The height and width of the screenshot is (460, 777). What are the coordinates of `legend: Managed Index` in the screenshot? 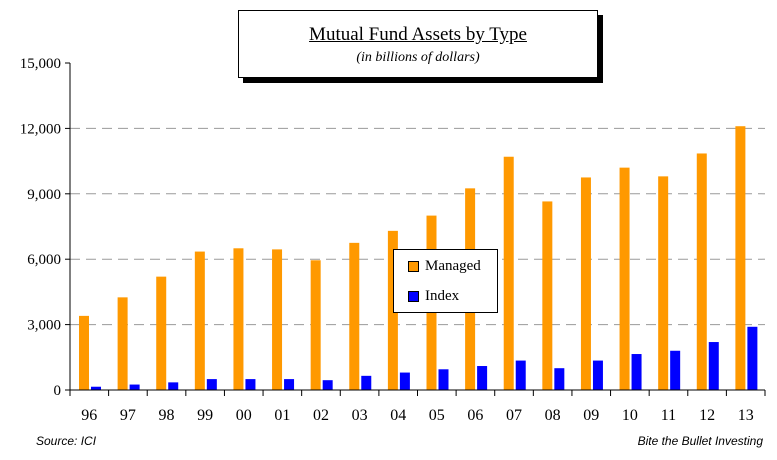 It's located at (445, 281).